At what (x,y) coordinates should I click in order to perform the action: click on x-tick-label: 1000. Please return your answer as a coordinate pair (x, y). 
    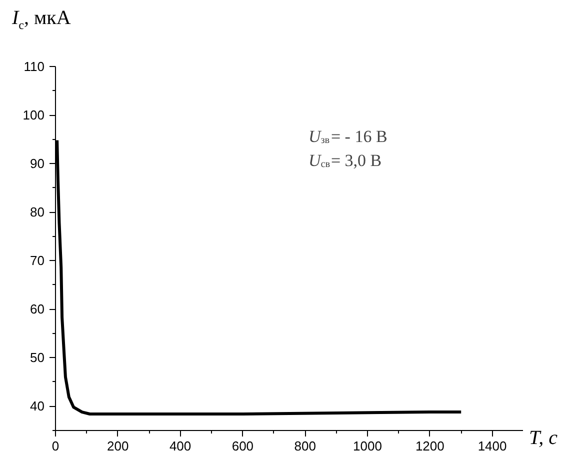
    Looking at the image, I should click on (367, 446).